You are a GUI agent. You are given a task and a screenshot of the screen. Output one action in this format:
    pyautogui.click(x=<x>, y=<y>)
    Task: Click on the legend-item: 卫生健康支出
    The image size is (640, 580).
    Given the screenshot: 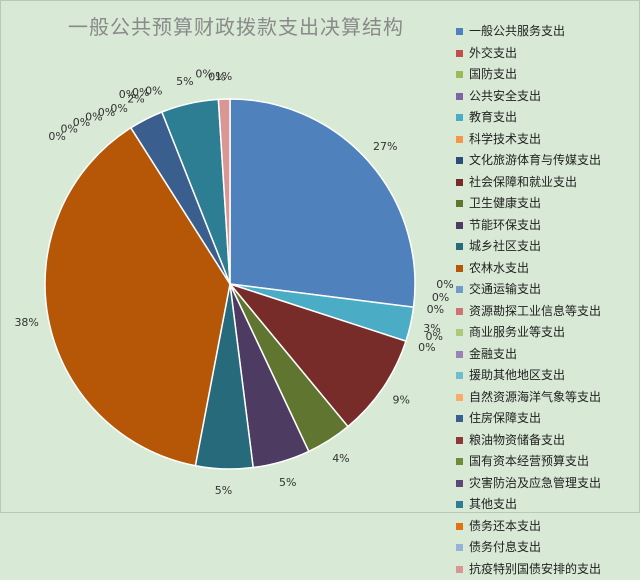 What is the action you would take?
    pyautogui.click(x=548, y=204)
    